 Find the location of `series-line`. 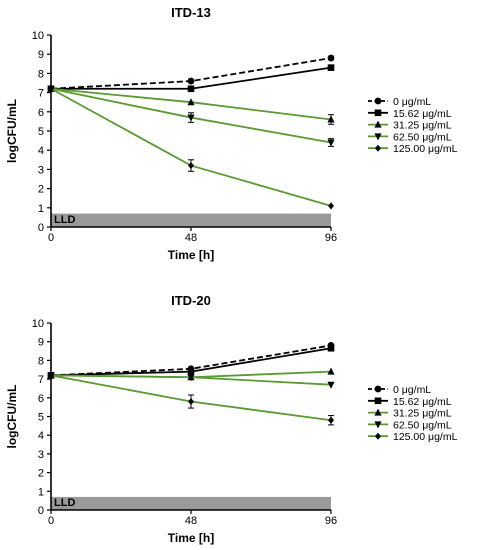

series-line is located at coordinates (191, 147).